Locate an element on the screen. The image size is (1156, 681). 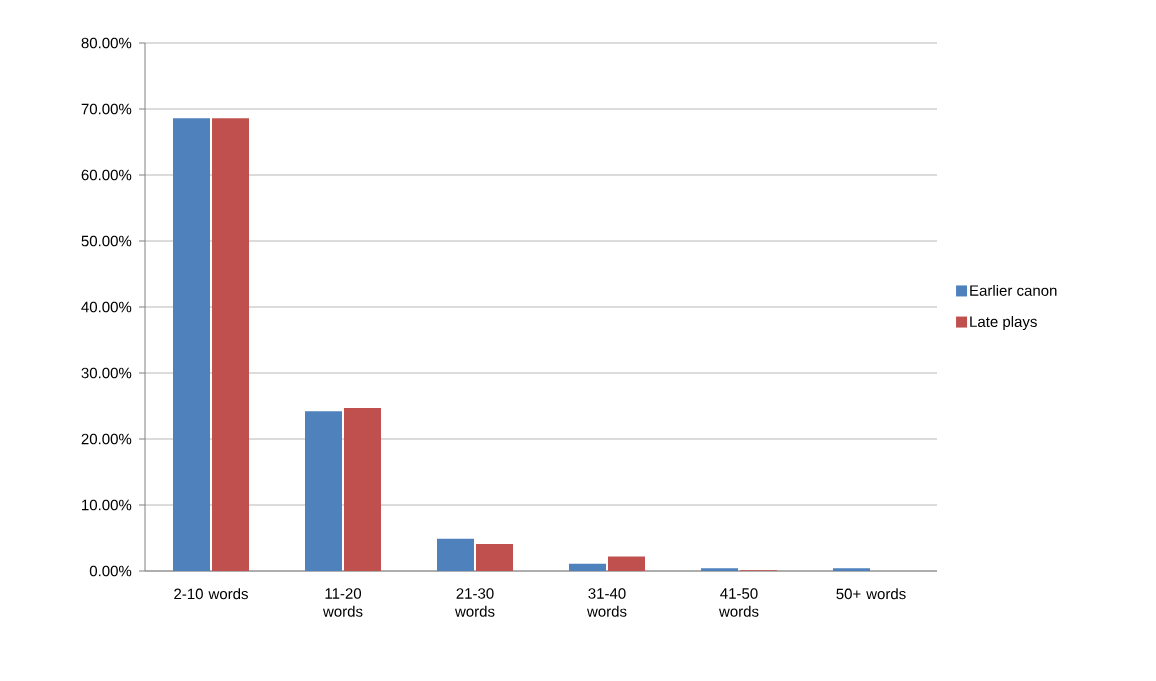
x-tick-label: 50+ words is located at coordinates (871, 594).